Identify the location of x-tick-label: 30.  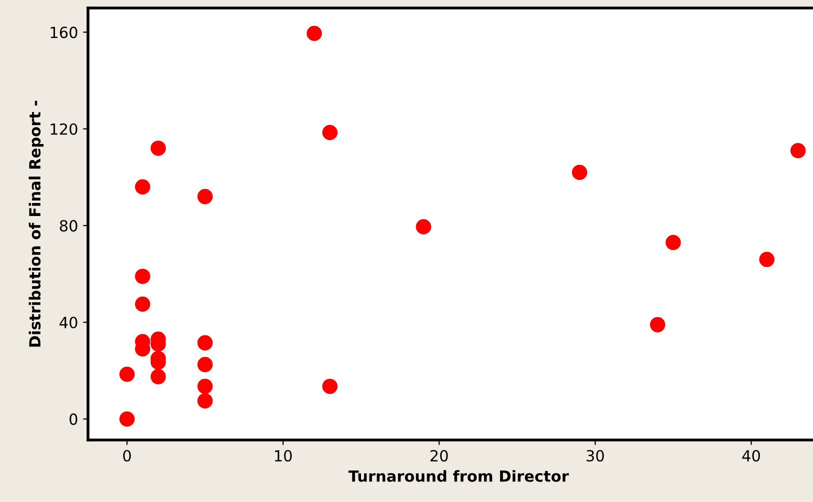
(595, 456).